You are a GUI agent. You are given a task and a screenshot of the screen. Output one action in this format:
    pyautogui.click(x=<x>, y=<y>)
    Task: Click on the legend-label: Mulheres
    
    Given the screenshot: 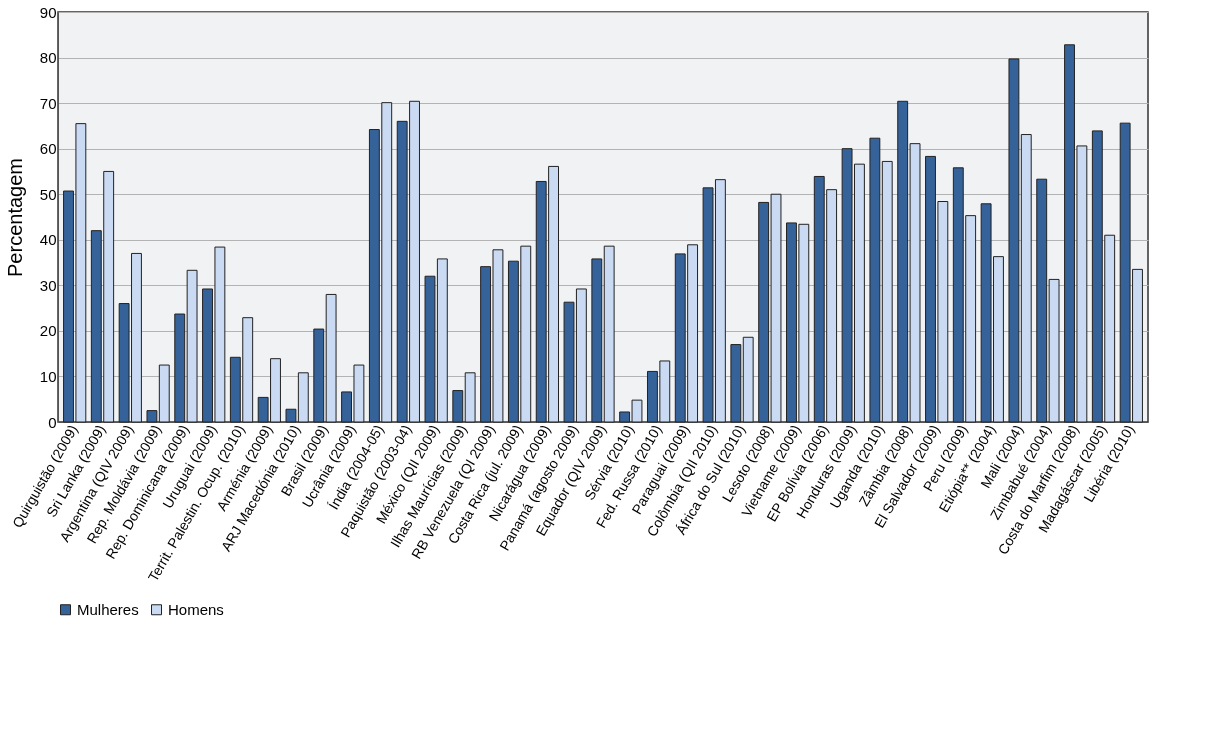 What is the action you would take?
    pyautogui.click(x=108, y=609)
    